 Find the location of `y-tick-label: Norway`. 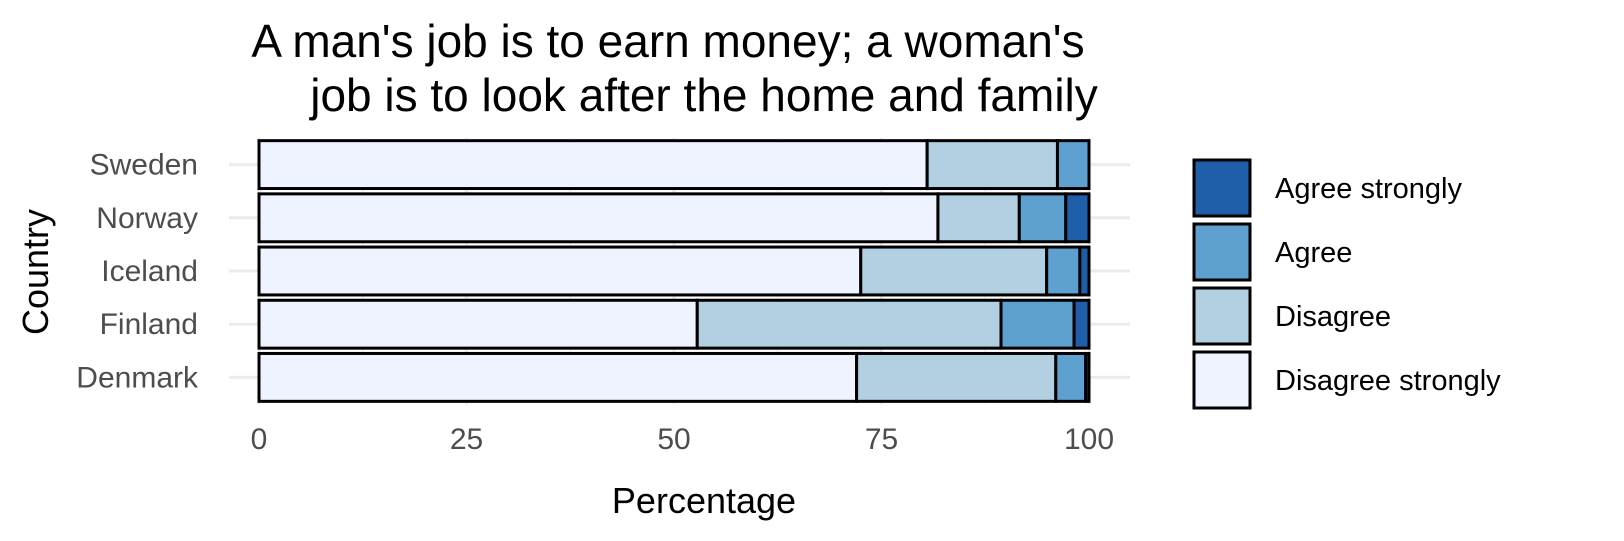

y-tick-label: Norway is located at coordinates (147, 218).